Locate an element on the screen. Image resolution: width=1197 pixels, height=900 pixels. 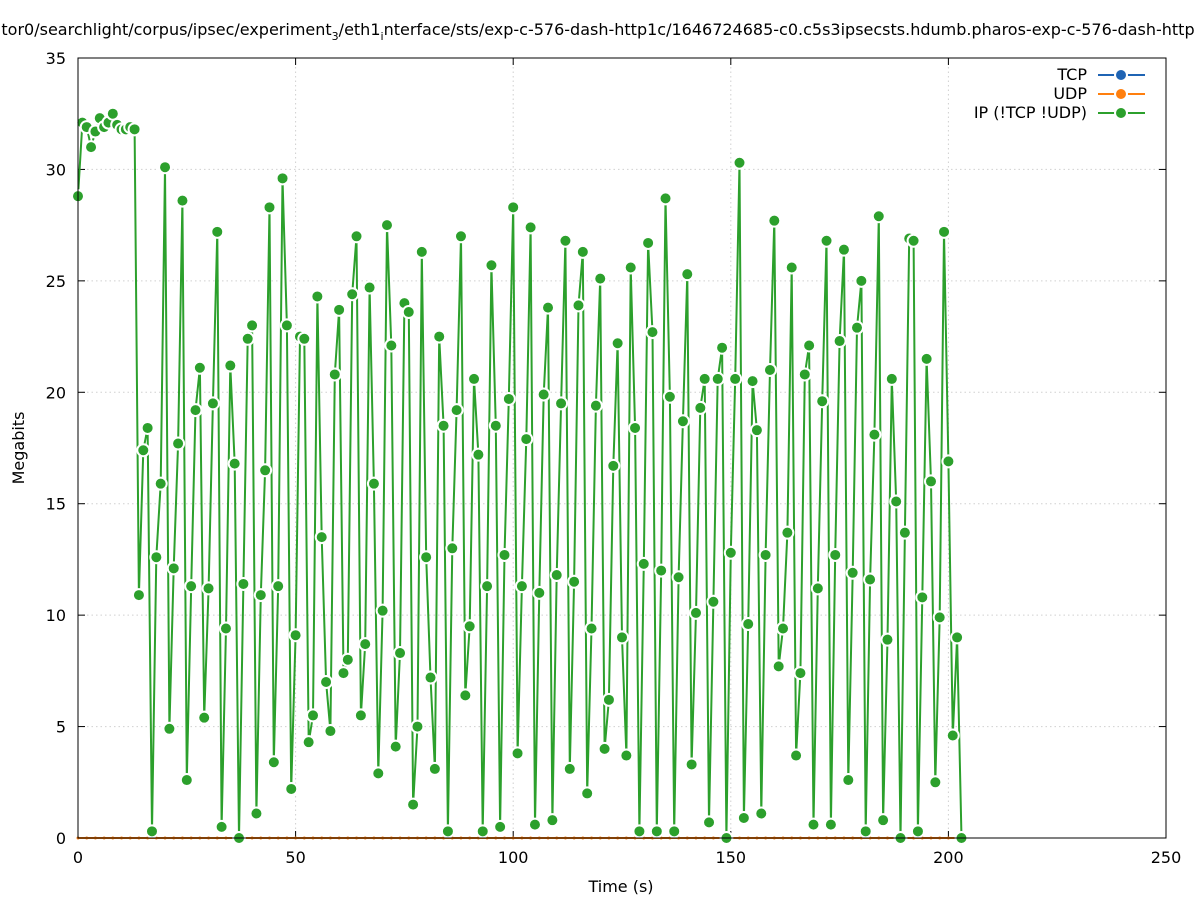
y-axis-title: Megabits is located at coordinates (18, 448).